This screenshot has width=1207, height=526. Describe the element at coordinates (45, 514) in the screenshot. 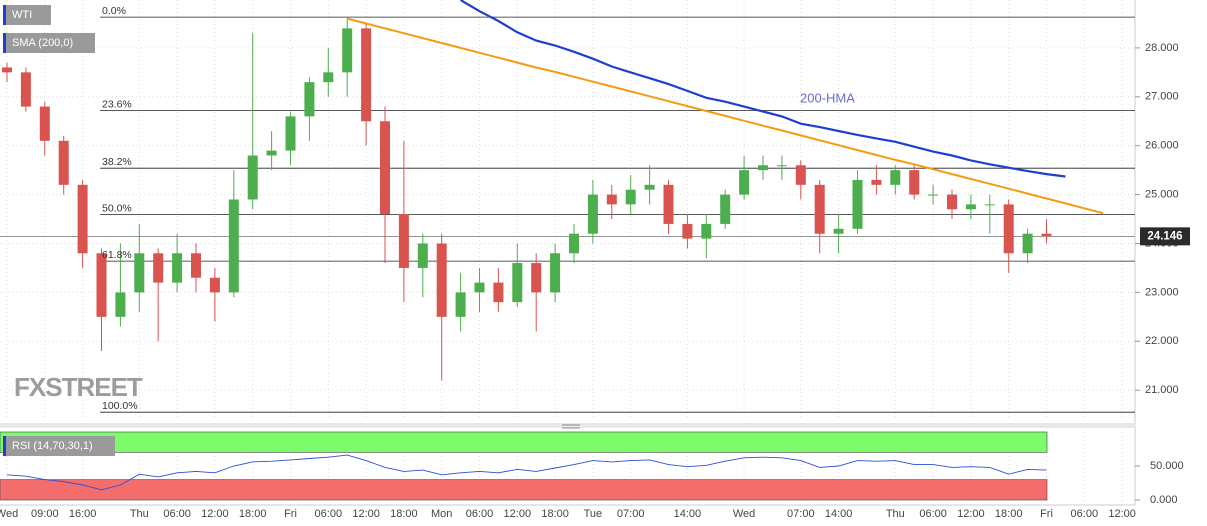

I see `x-tick-label: 09:00` at that location.